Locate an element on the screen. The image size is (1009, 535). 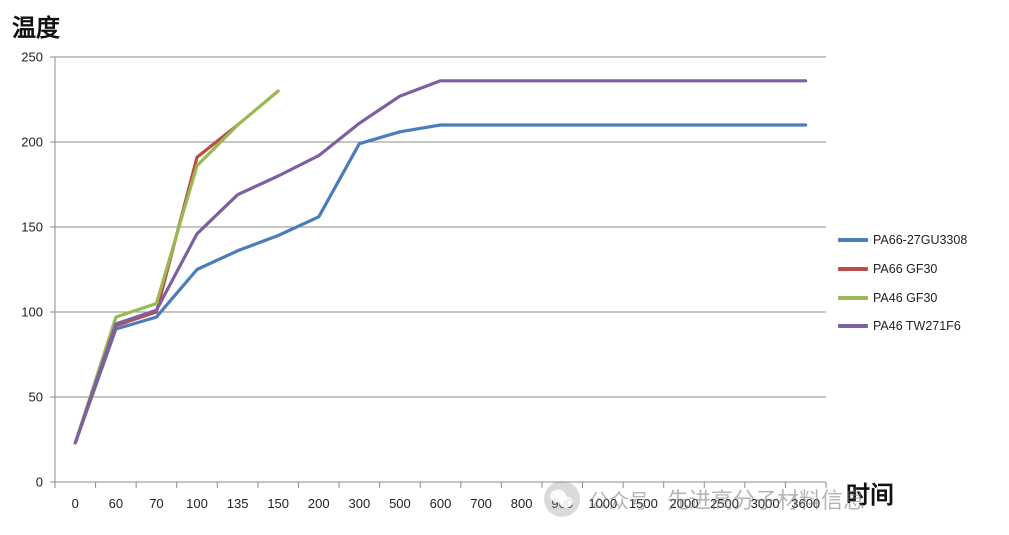
x-tick-label: 300 is located at coordinates (359, 503).